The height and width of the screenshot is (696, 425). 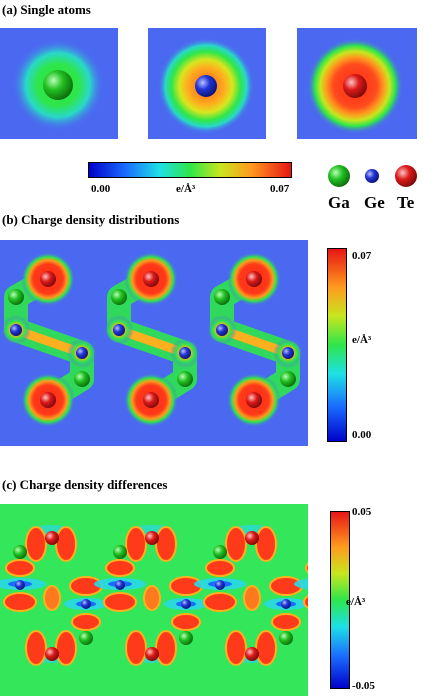 What do you see at coordinates (85, 484) in the screenshot?
I see `panel-c-title: (c) Charge density differences` at bounding box center [85, 484].